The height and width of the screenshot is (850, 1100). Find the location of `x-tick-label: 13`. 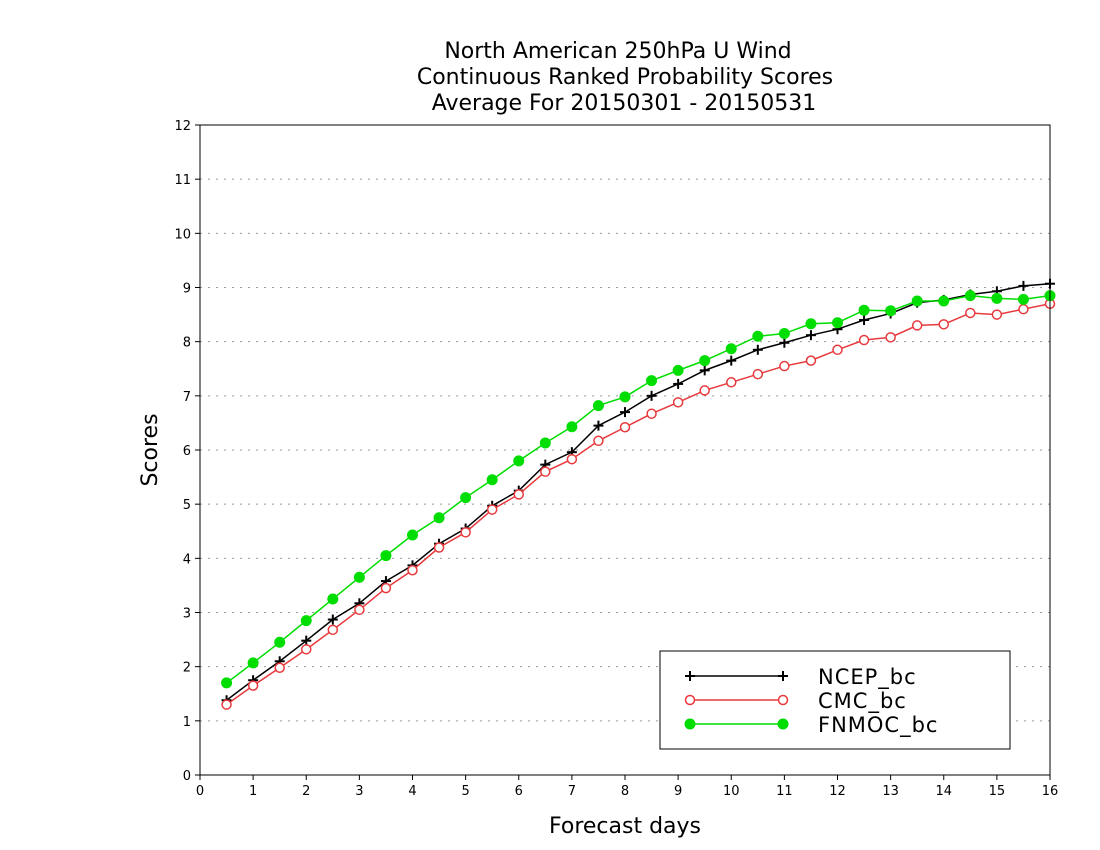

x-tick-label: 13 is located at coordinates (890, 791).